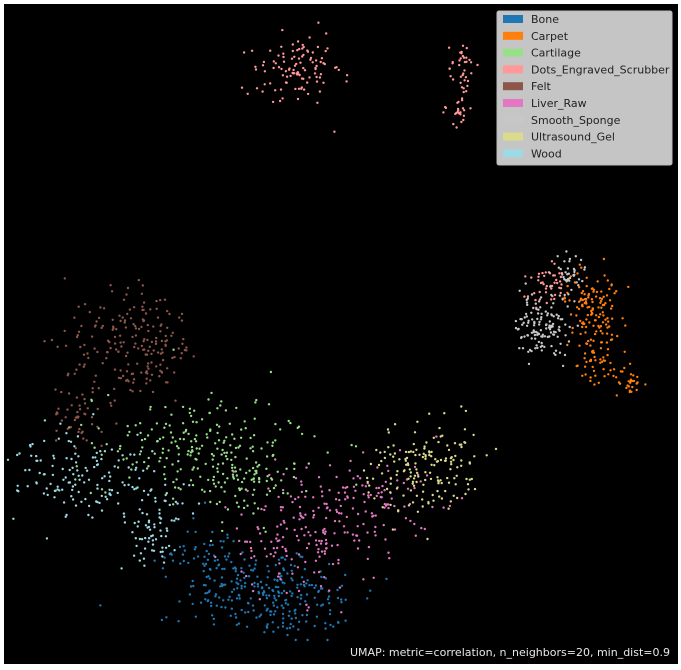 The height and width of the screenshot is (670, 681). Describe the element at coordinates (513, 119) in the screenshot. I see `legend-swatch` at that location.